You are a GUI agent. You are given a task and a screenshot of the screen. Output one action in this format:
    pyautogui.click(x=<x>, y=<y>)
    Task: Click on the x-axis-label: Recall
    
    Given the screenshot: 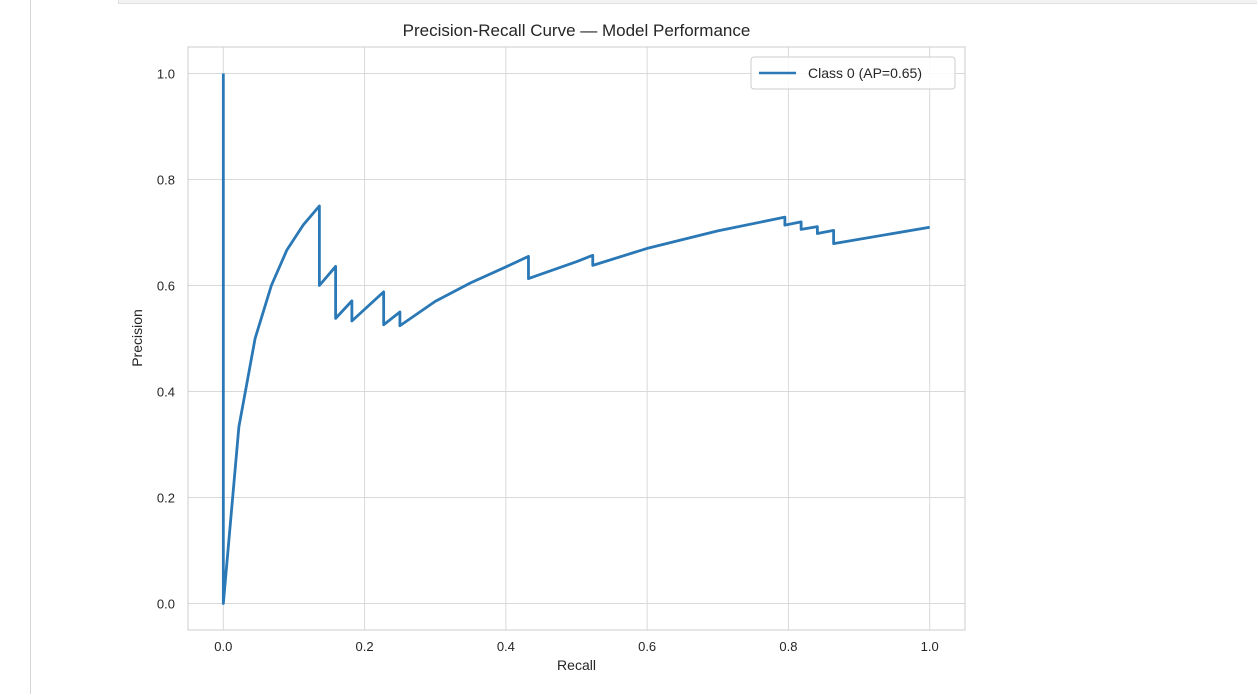 What is the action you would take?
    pyautogui.click(x=576, y=665)
    